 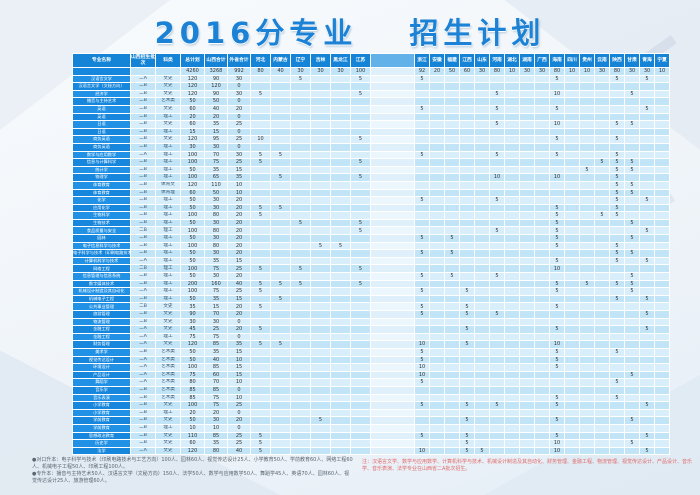 I want to click on major-name-cell: 园林, so click(x=101, y=238).